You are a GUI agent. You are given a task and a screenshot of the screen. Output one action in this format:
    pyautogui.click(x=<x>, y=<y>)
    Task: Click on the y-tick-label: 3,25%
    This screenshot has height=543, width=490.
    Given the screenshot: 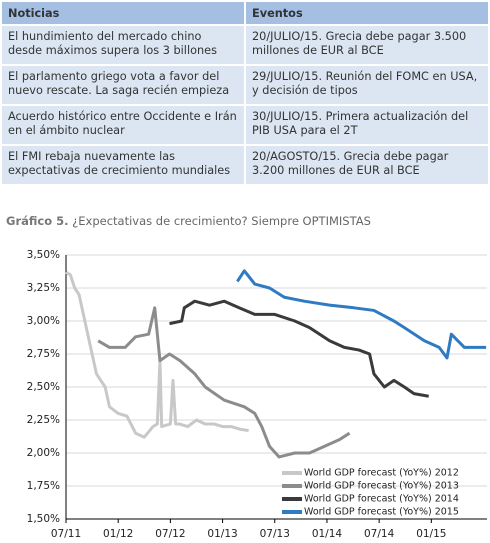 What is the action you would take?
    pyautogui.click(x=43, y=288)
    